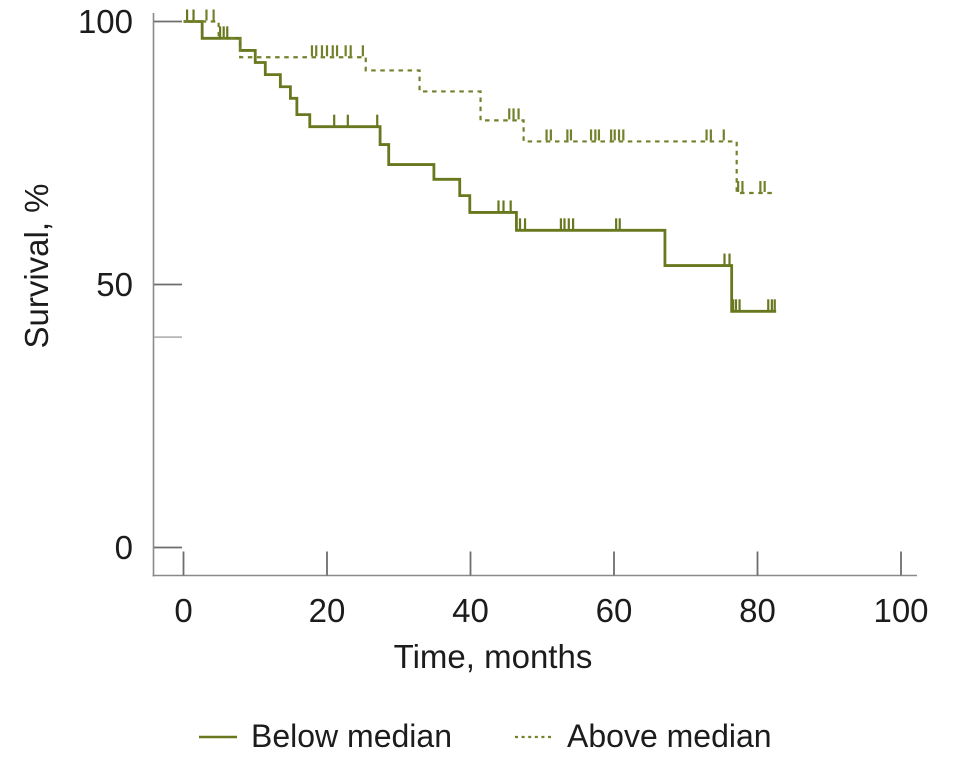 Image resolution: width=962 pixels, height=780 pixels. What do you see at coordinates (757, 610) in the screenshot?
I see `x-tick-label: 80` at bounding box center [757, 610].